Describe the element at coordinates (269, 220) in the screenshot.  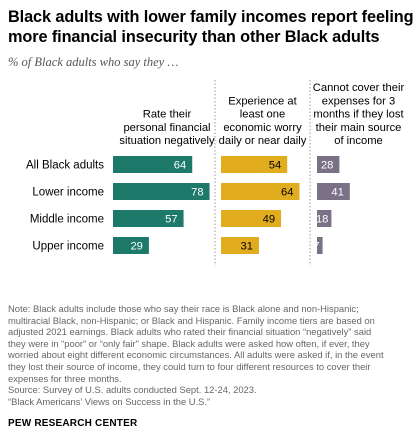
I see `data-label: 49` at that location.